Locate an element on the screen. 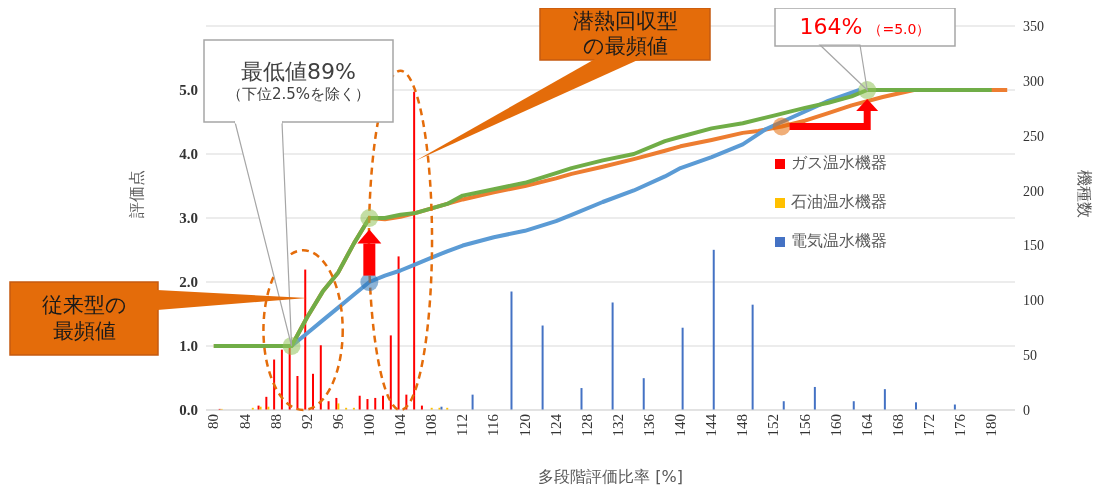 This screenshot has height=493, width=1101. y-tick-label: 5.0 is located at coordinates (188, 90).